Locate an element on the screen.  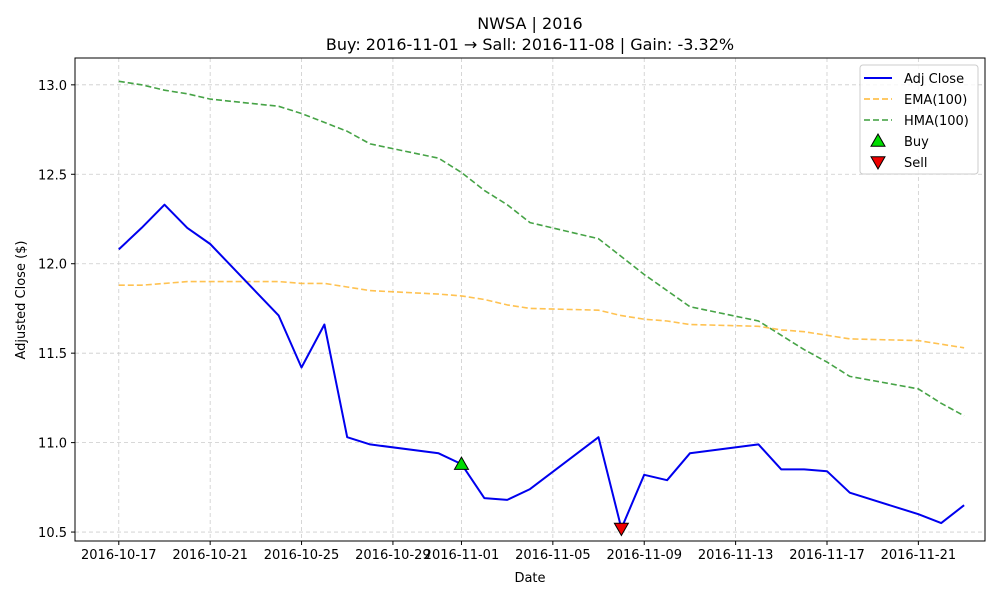
x-tick-label: 2016-10-17 is located at coordinates (119, 555).